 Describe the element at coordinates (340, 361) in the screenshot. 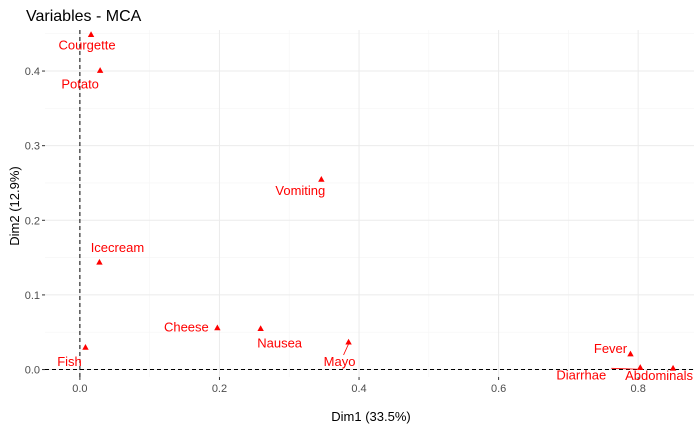

I see `label-mayo: Mayo` at that location.